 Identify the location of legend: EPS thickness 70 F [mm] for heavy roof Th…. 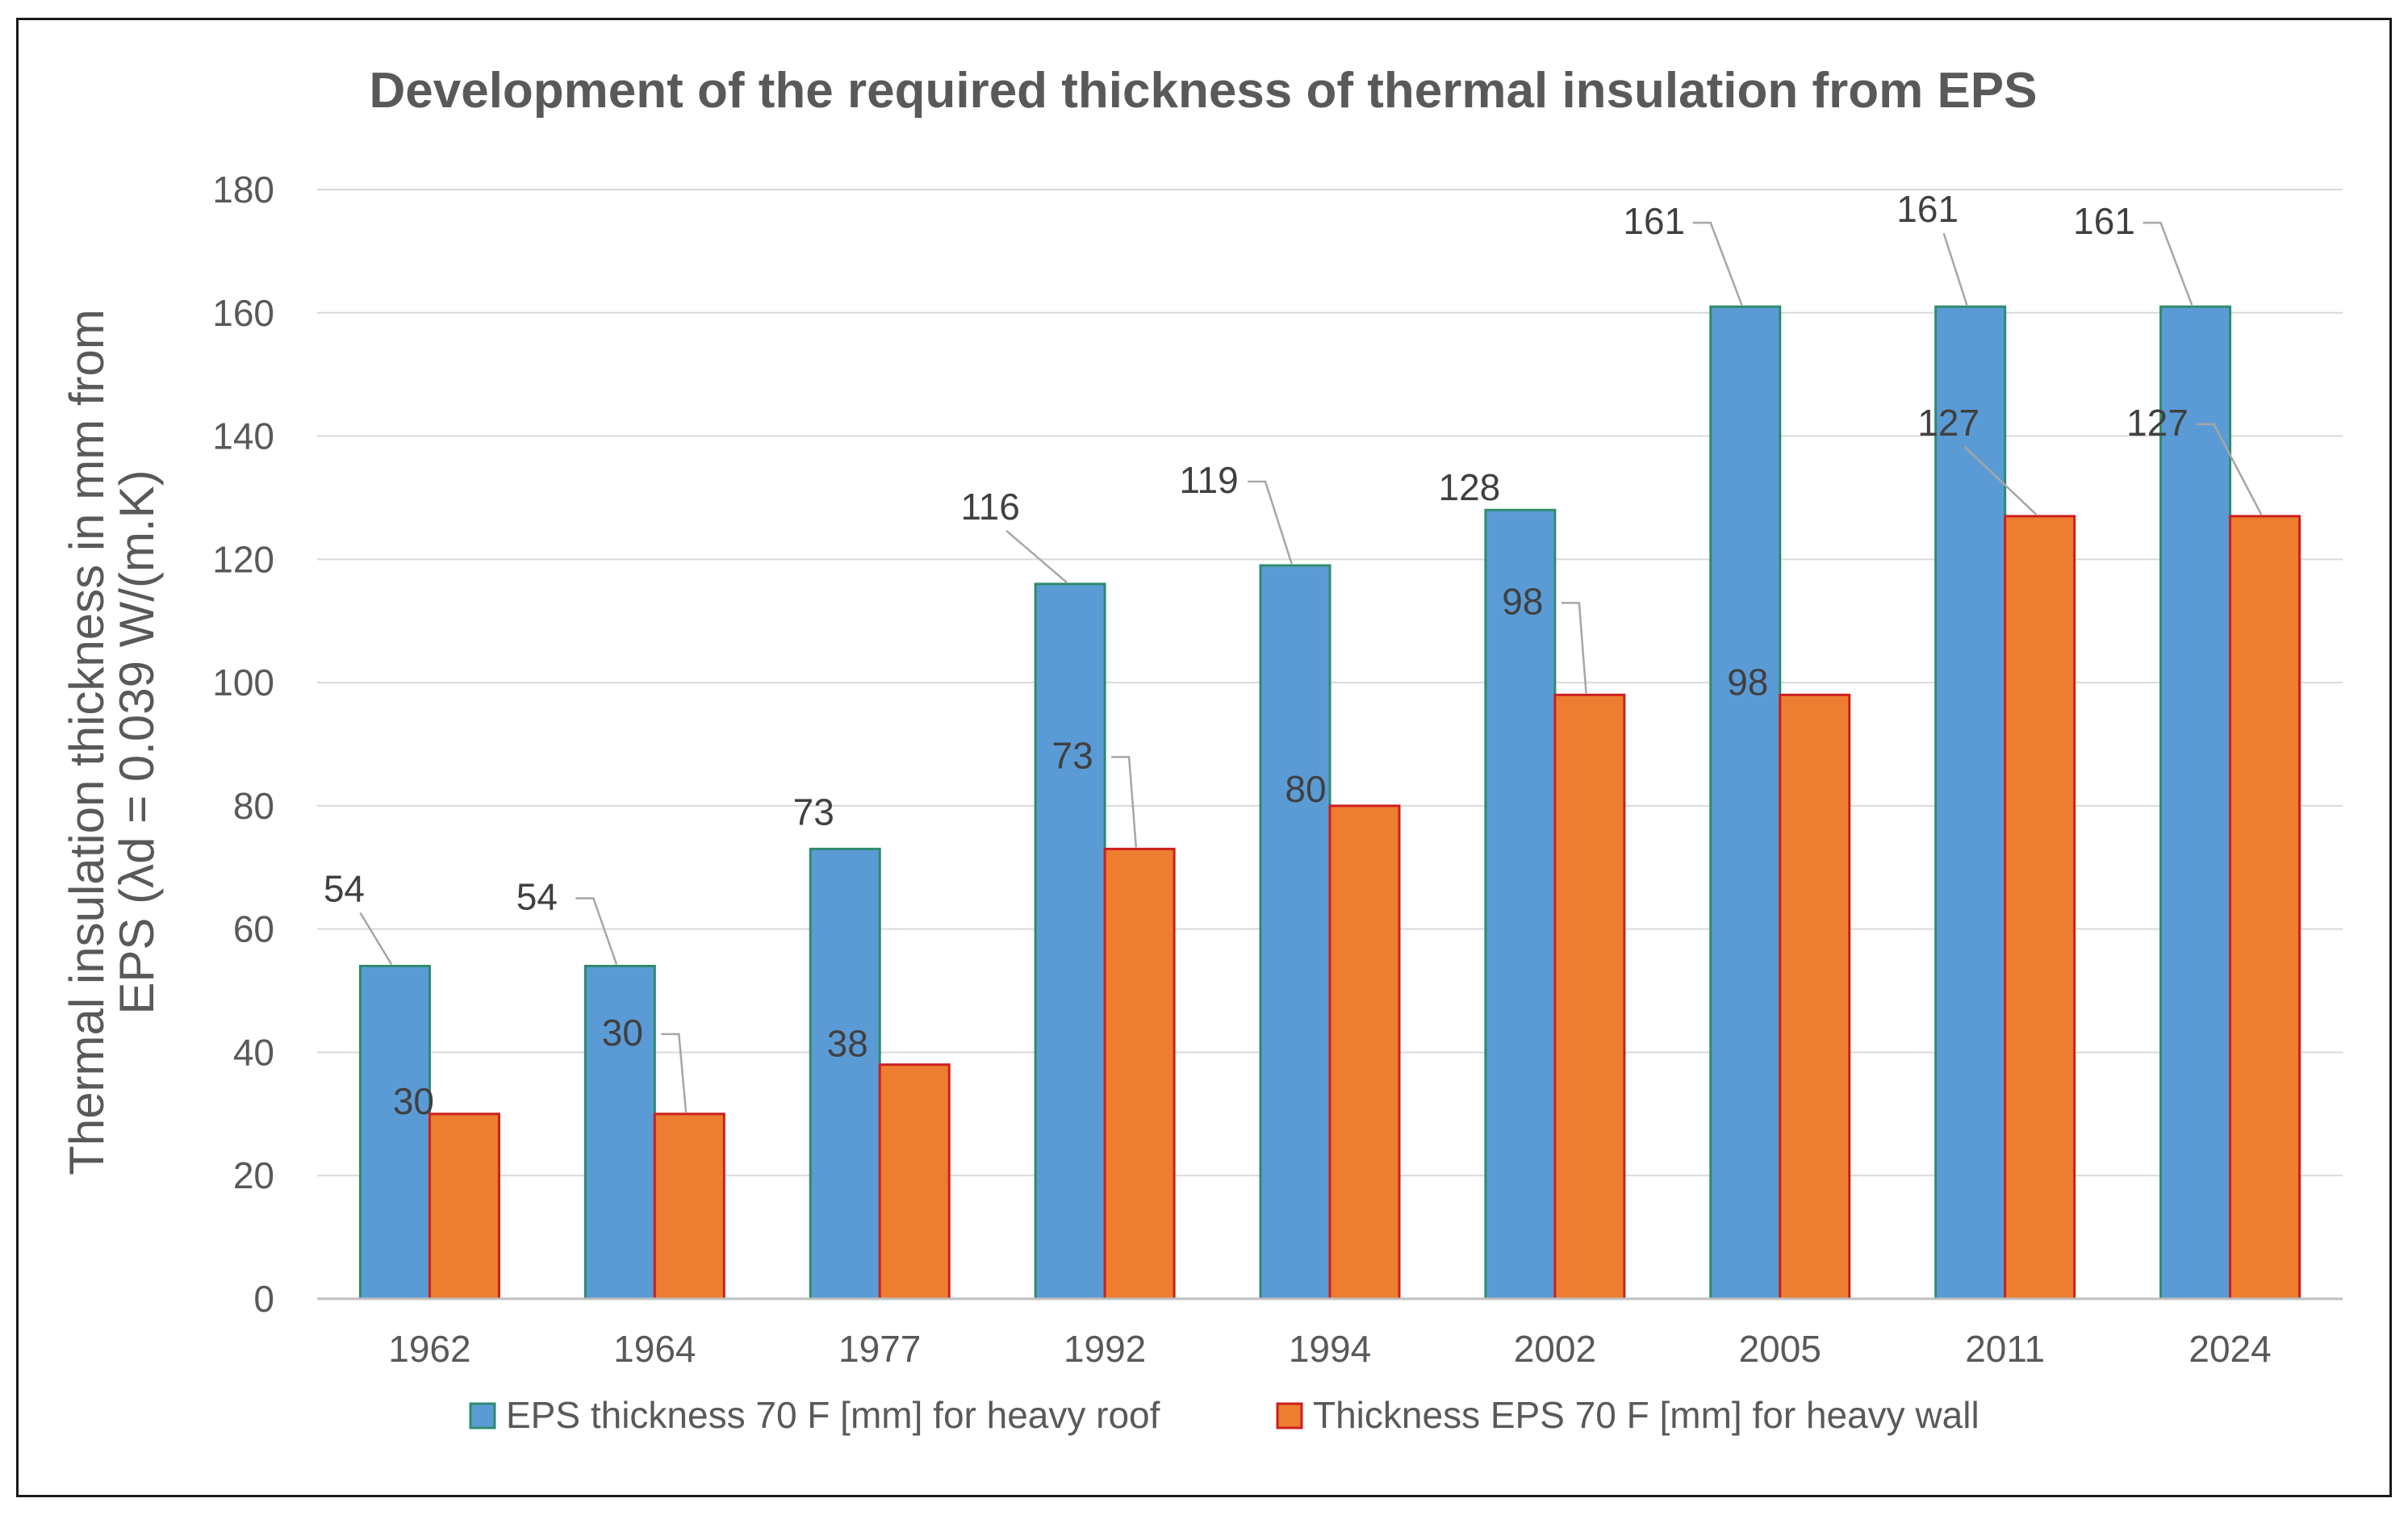
(1224, 1415).